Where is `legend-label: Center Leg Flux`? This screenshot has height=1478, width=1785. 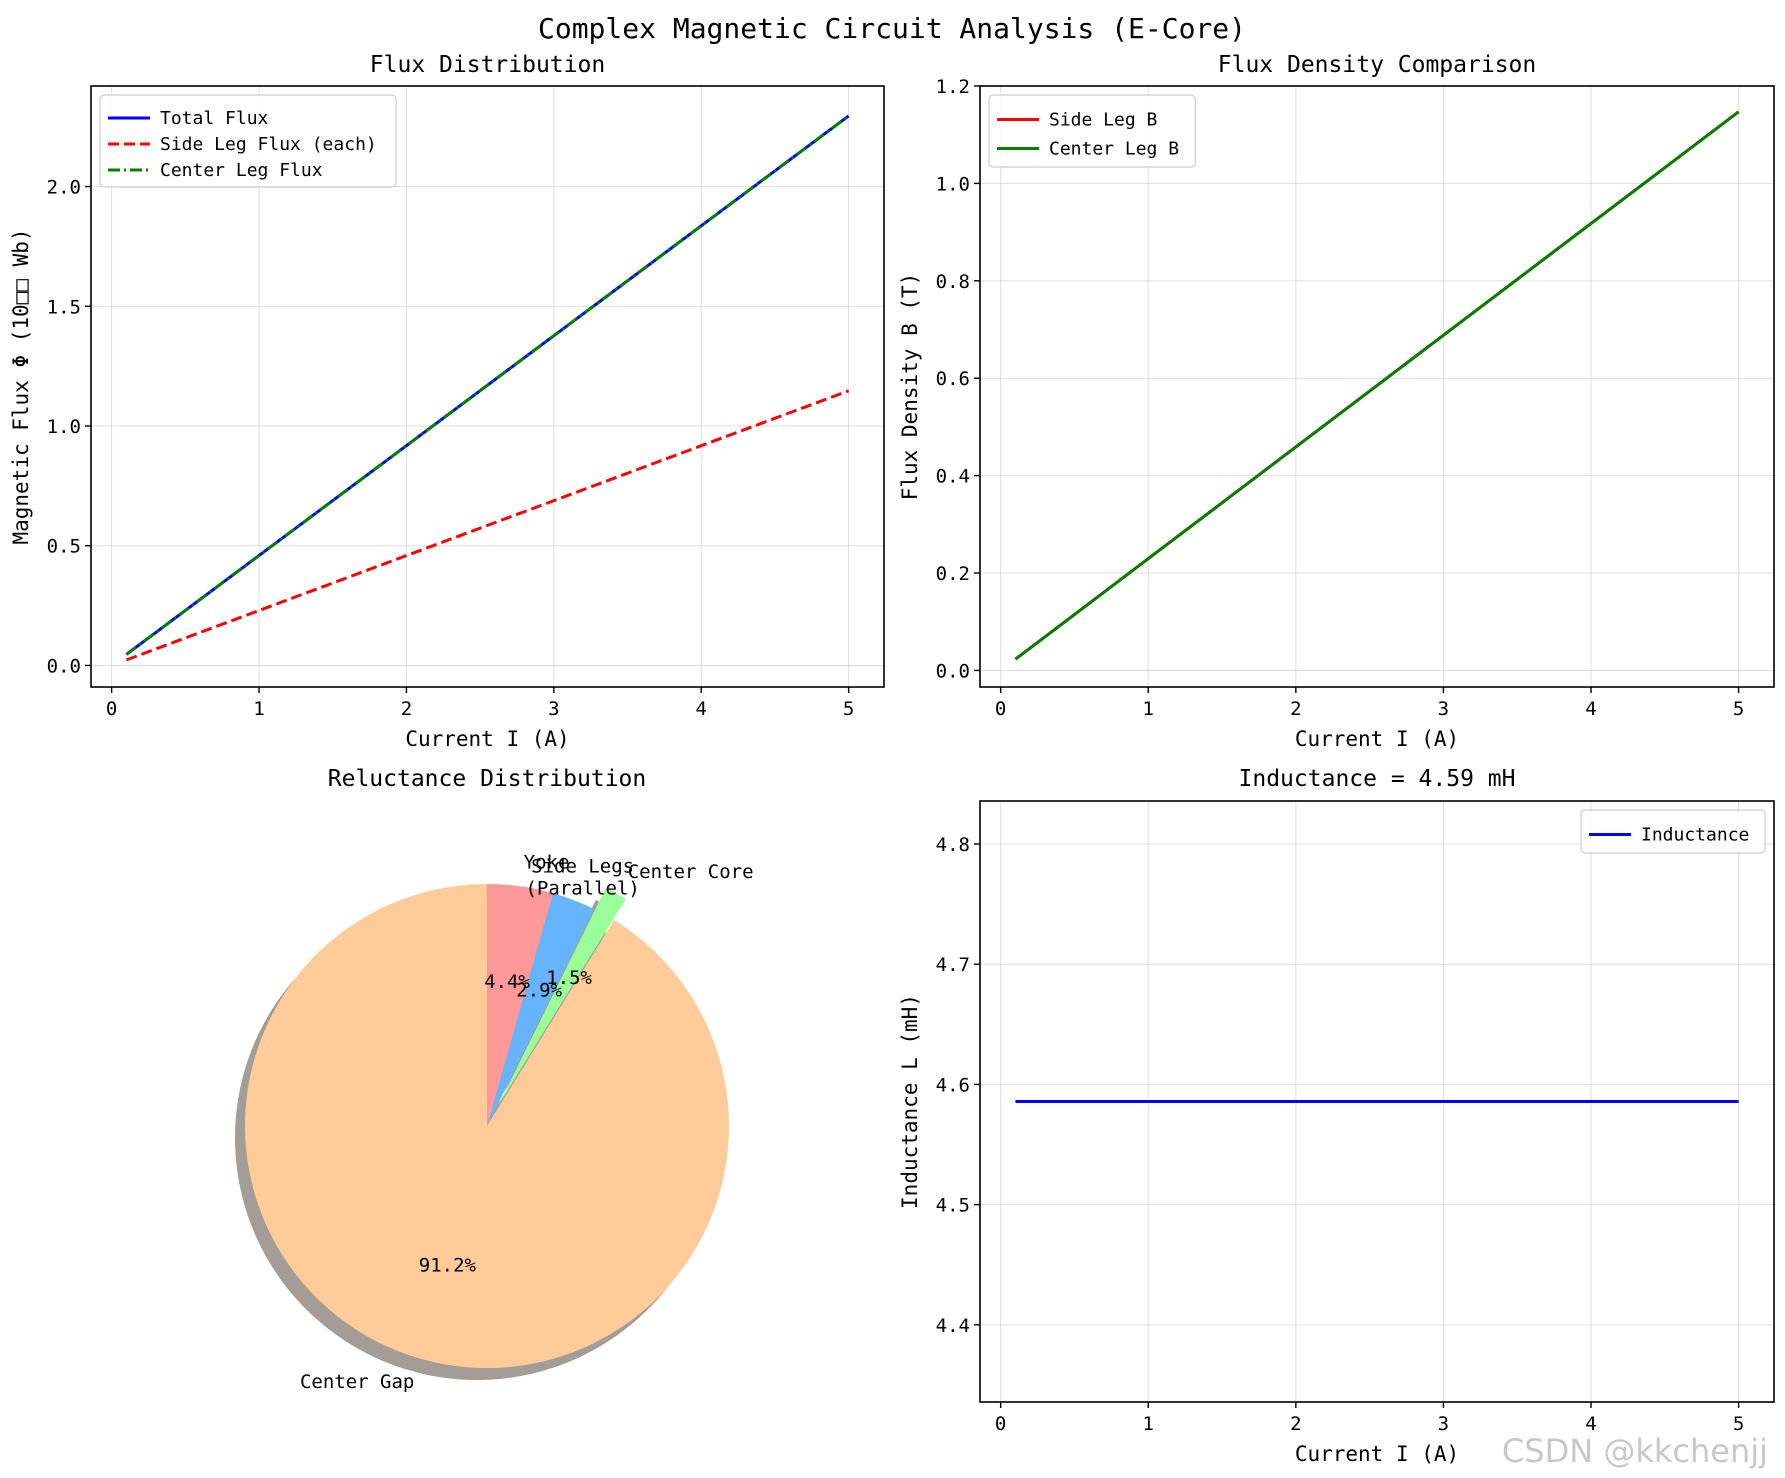 legend-label: Center Leg Flux is located at coordinates (241, 170).